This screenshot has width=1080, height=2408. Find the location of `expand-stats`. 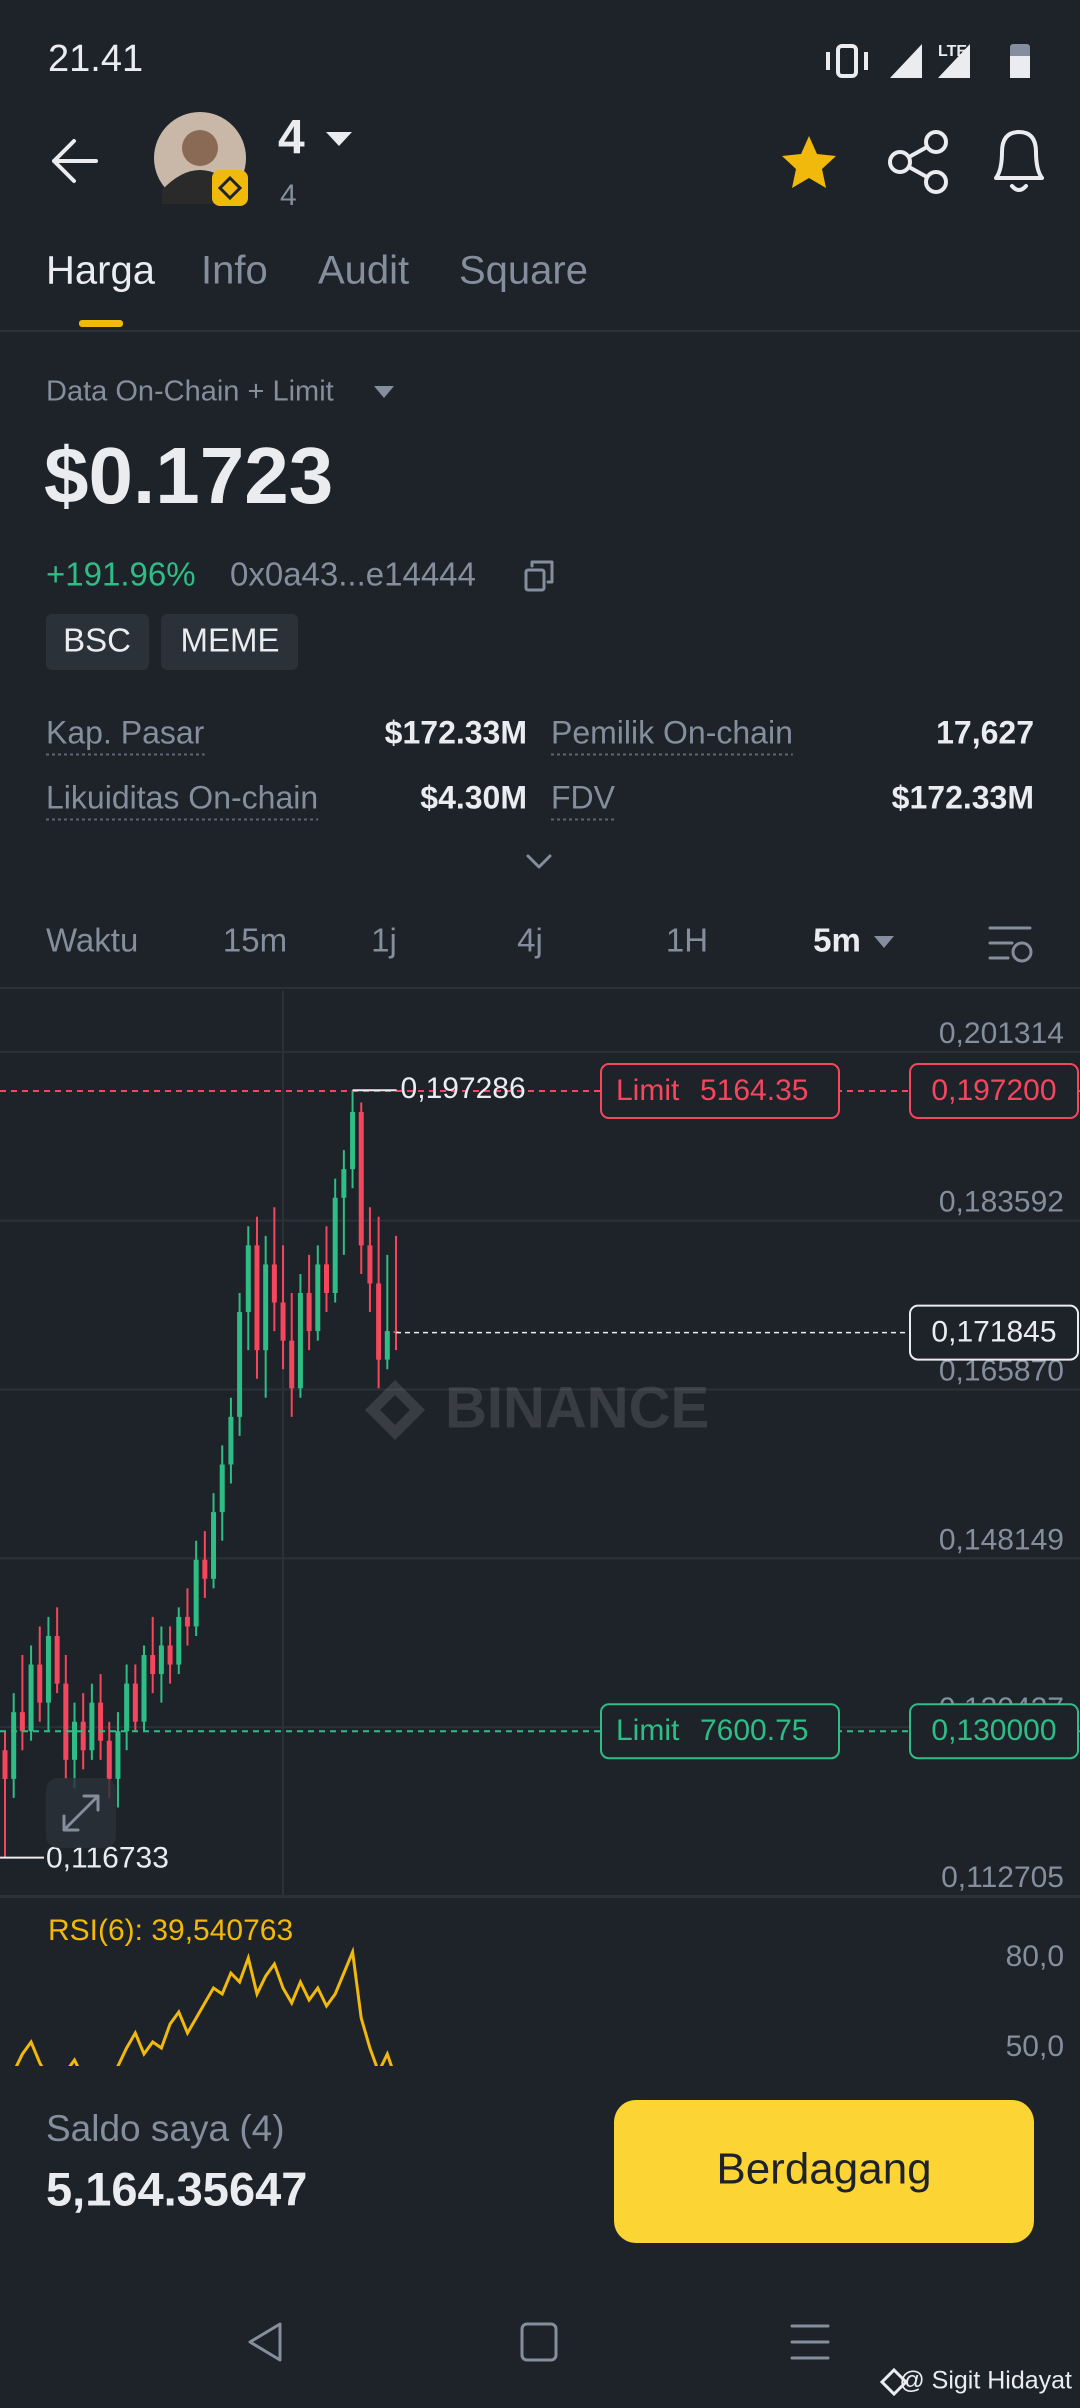

expand-stats is located at coordinates (539, 861).